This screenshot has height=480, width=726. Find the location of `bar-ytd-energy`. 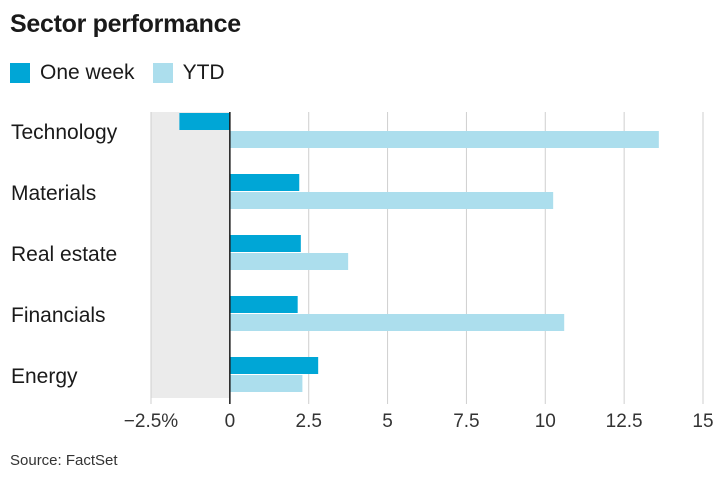

bar-ytd-energy is located at coordinates (266, 383).